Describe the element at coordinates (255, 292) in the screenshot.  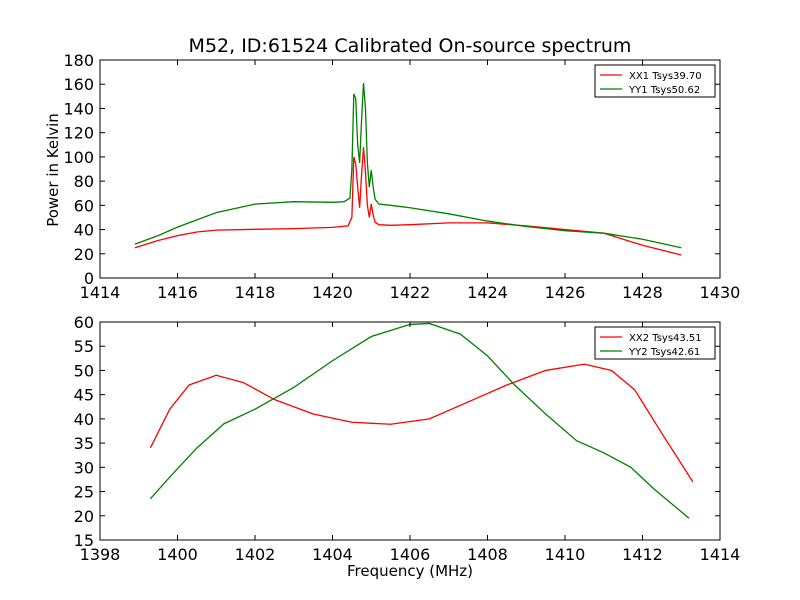
I see `x-tick-label: 1418` at that location.